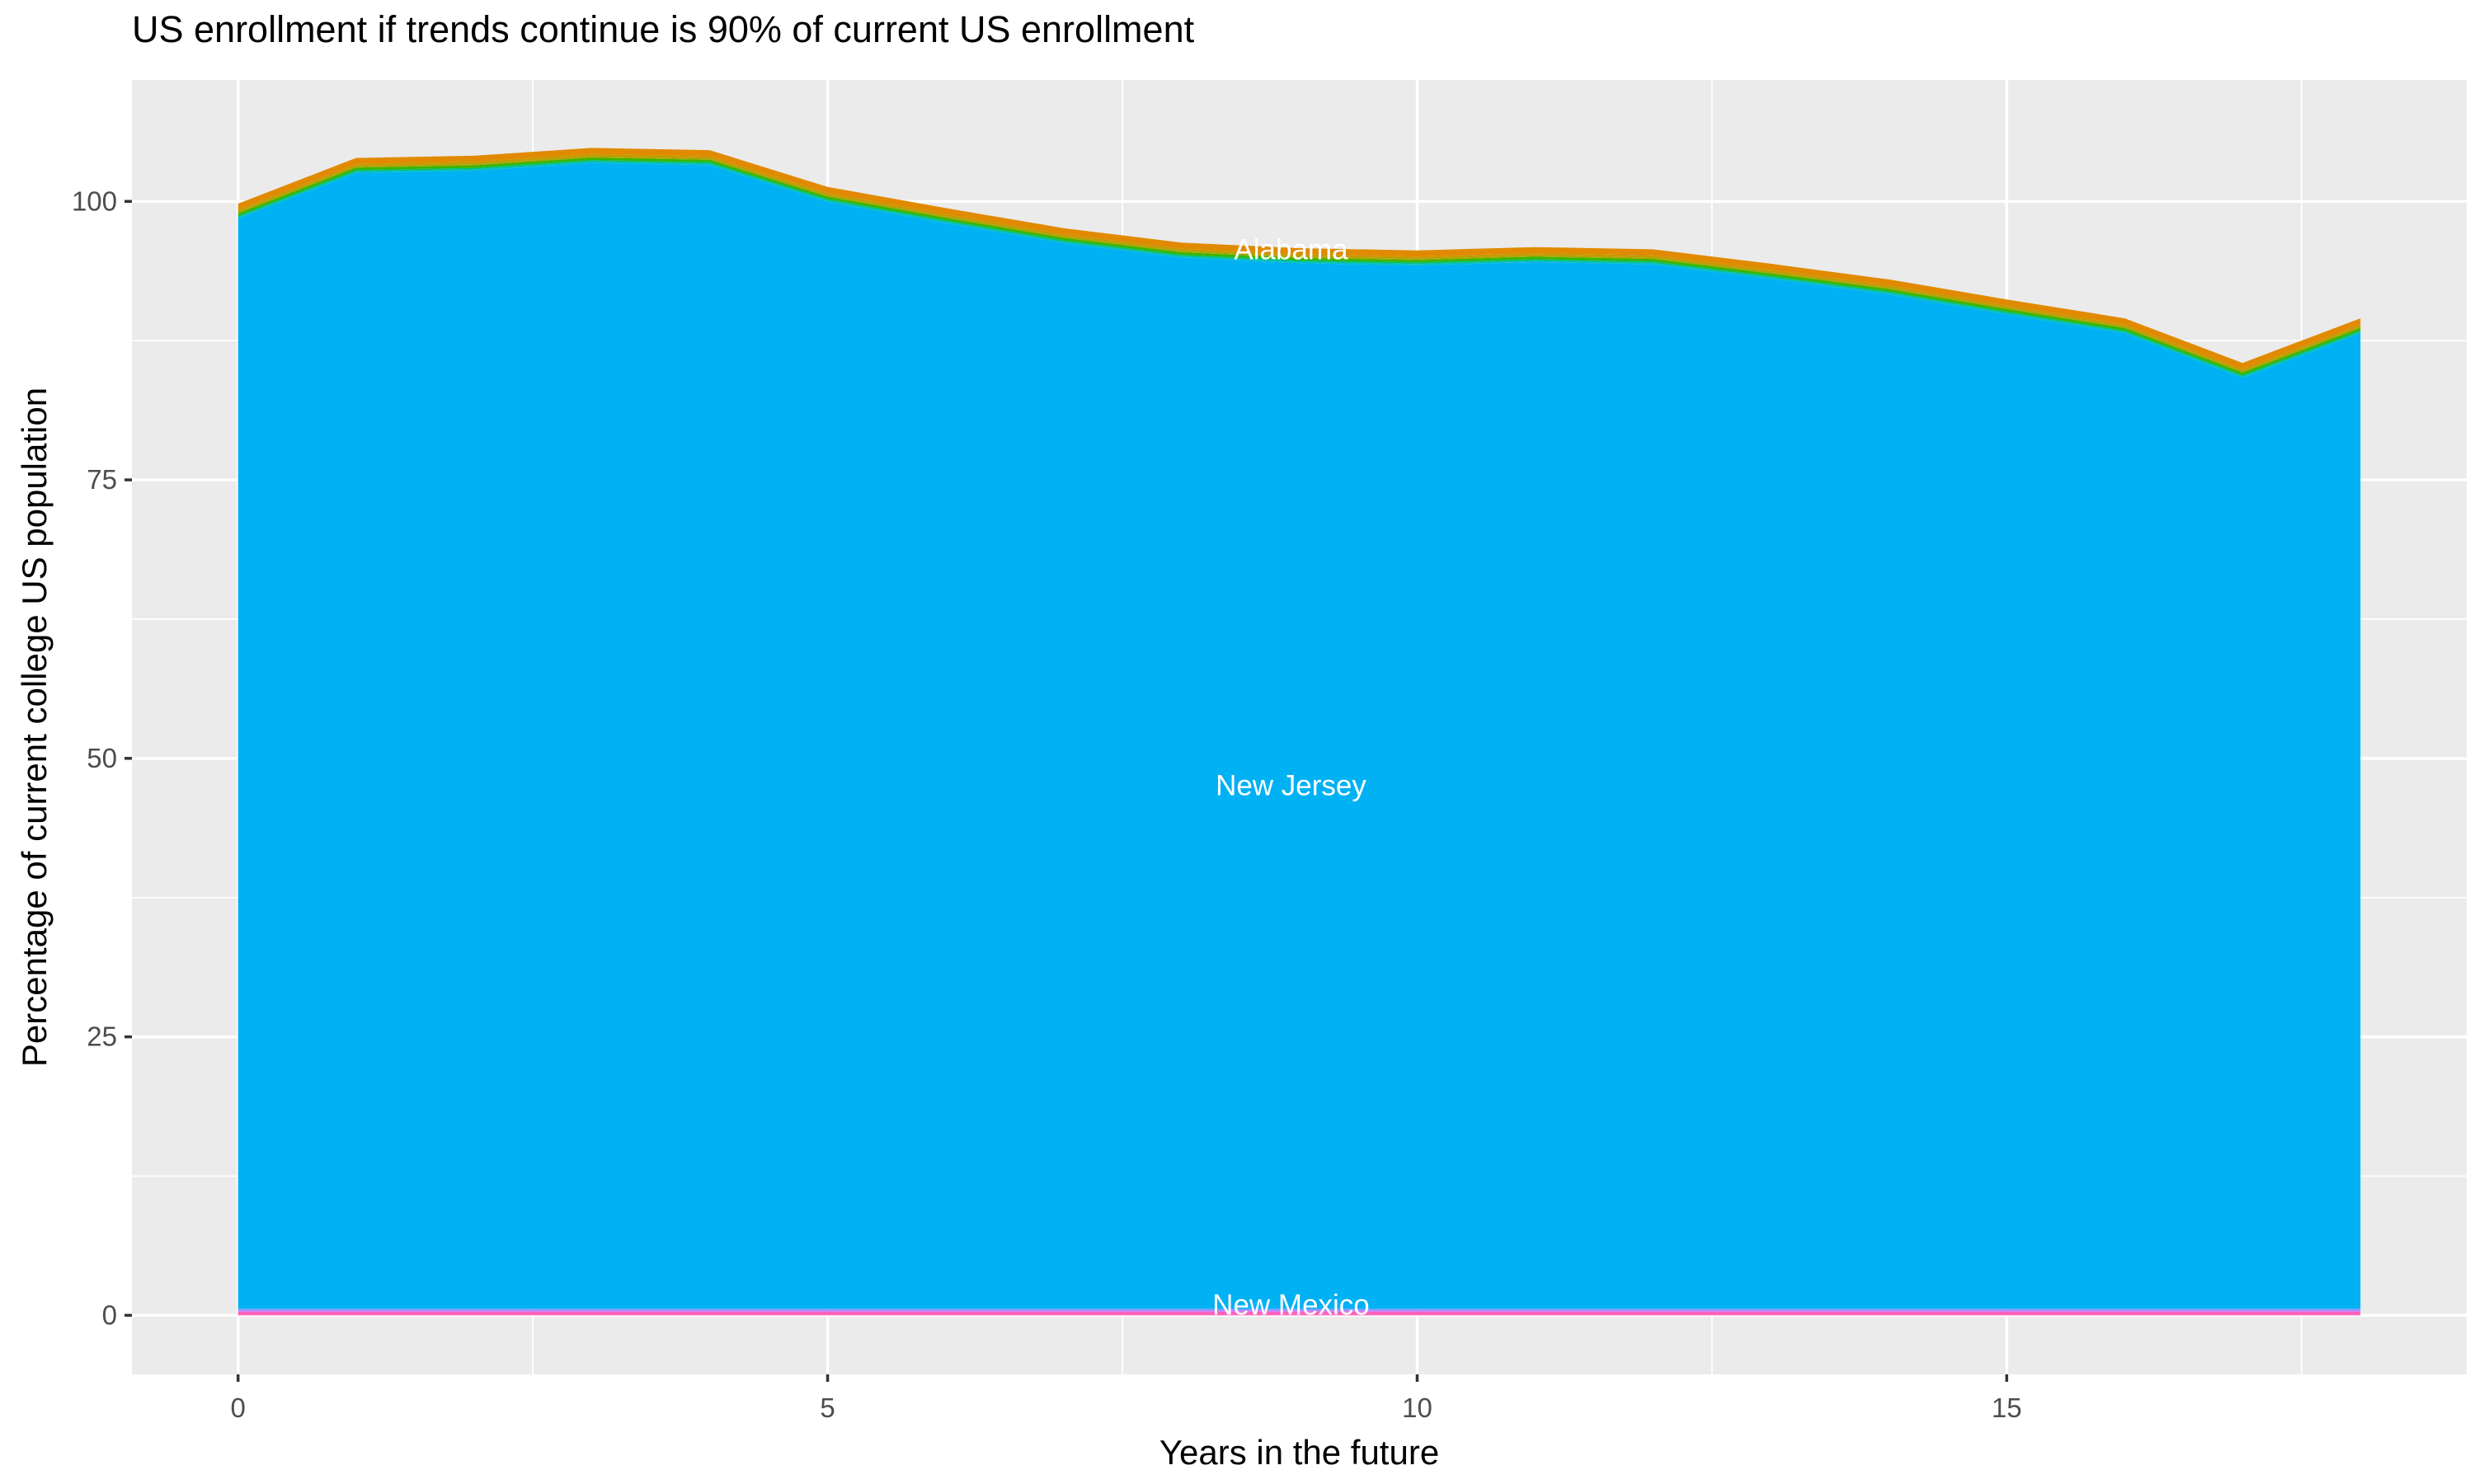 The width and height of the screenshot is (2474, 1484). Describe the element at coordinates (102, 479) in the screenshot. I see `y-tick-label: 75` at that location.